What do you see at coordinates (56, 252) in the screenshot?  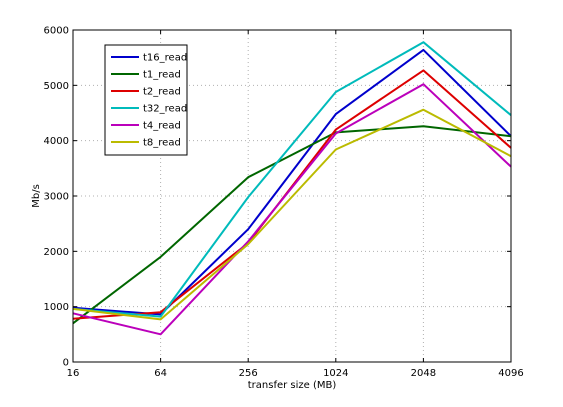 I see `y-tick-label: 2000` at bounding box center [56, 252].